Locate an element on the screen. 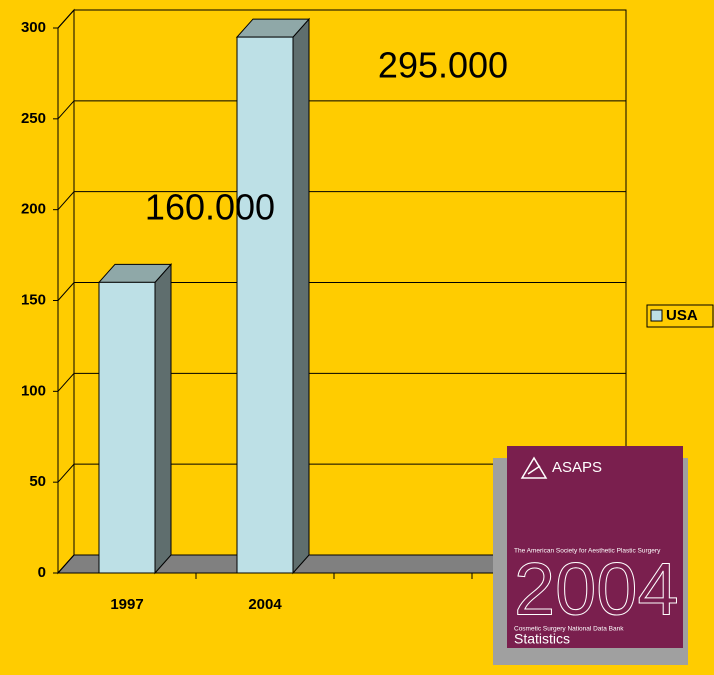  legend-swatch is located at coordinates (656, 315).